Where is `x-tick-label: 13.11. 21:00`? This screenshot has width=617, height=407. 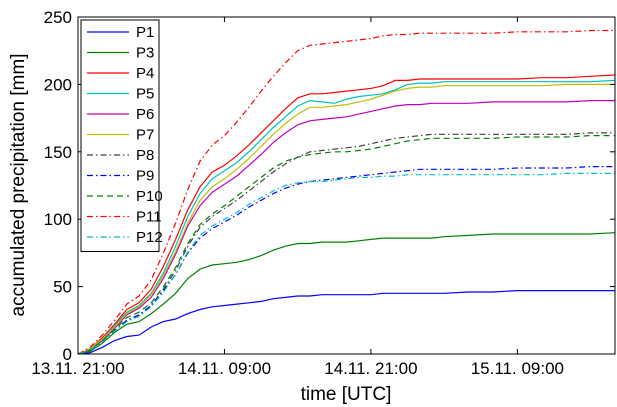 x-tick-label: 13.11. 21:00 is located at coordinates (77, 368).